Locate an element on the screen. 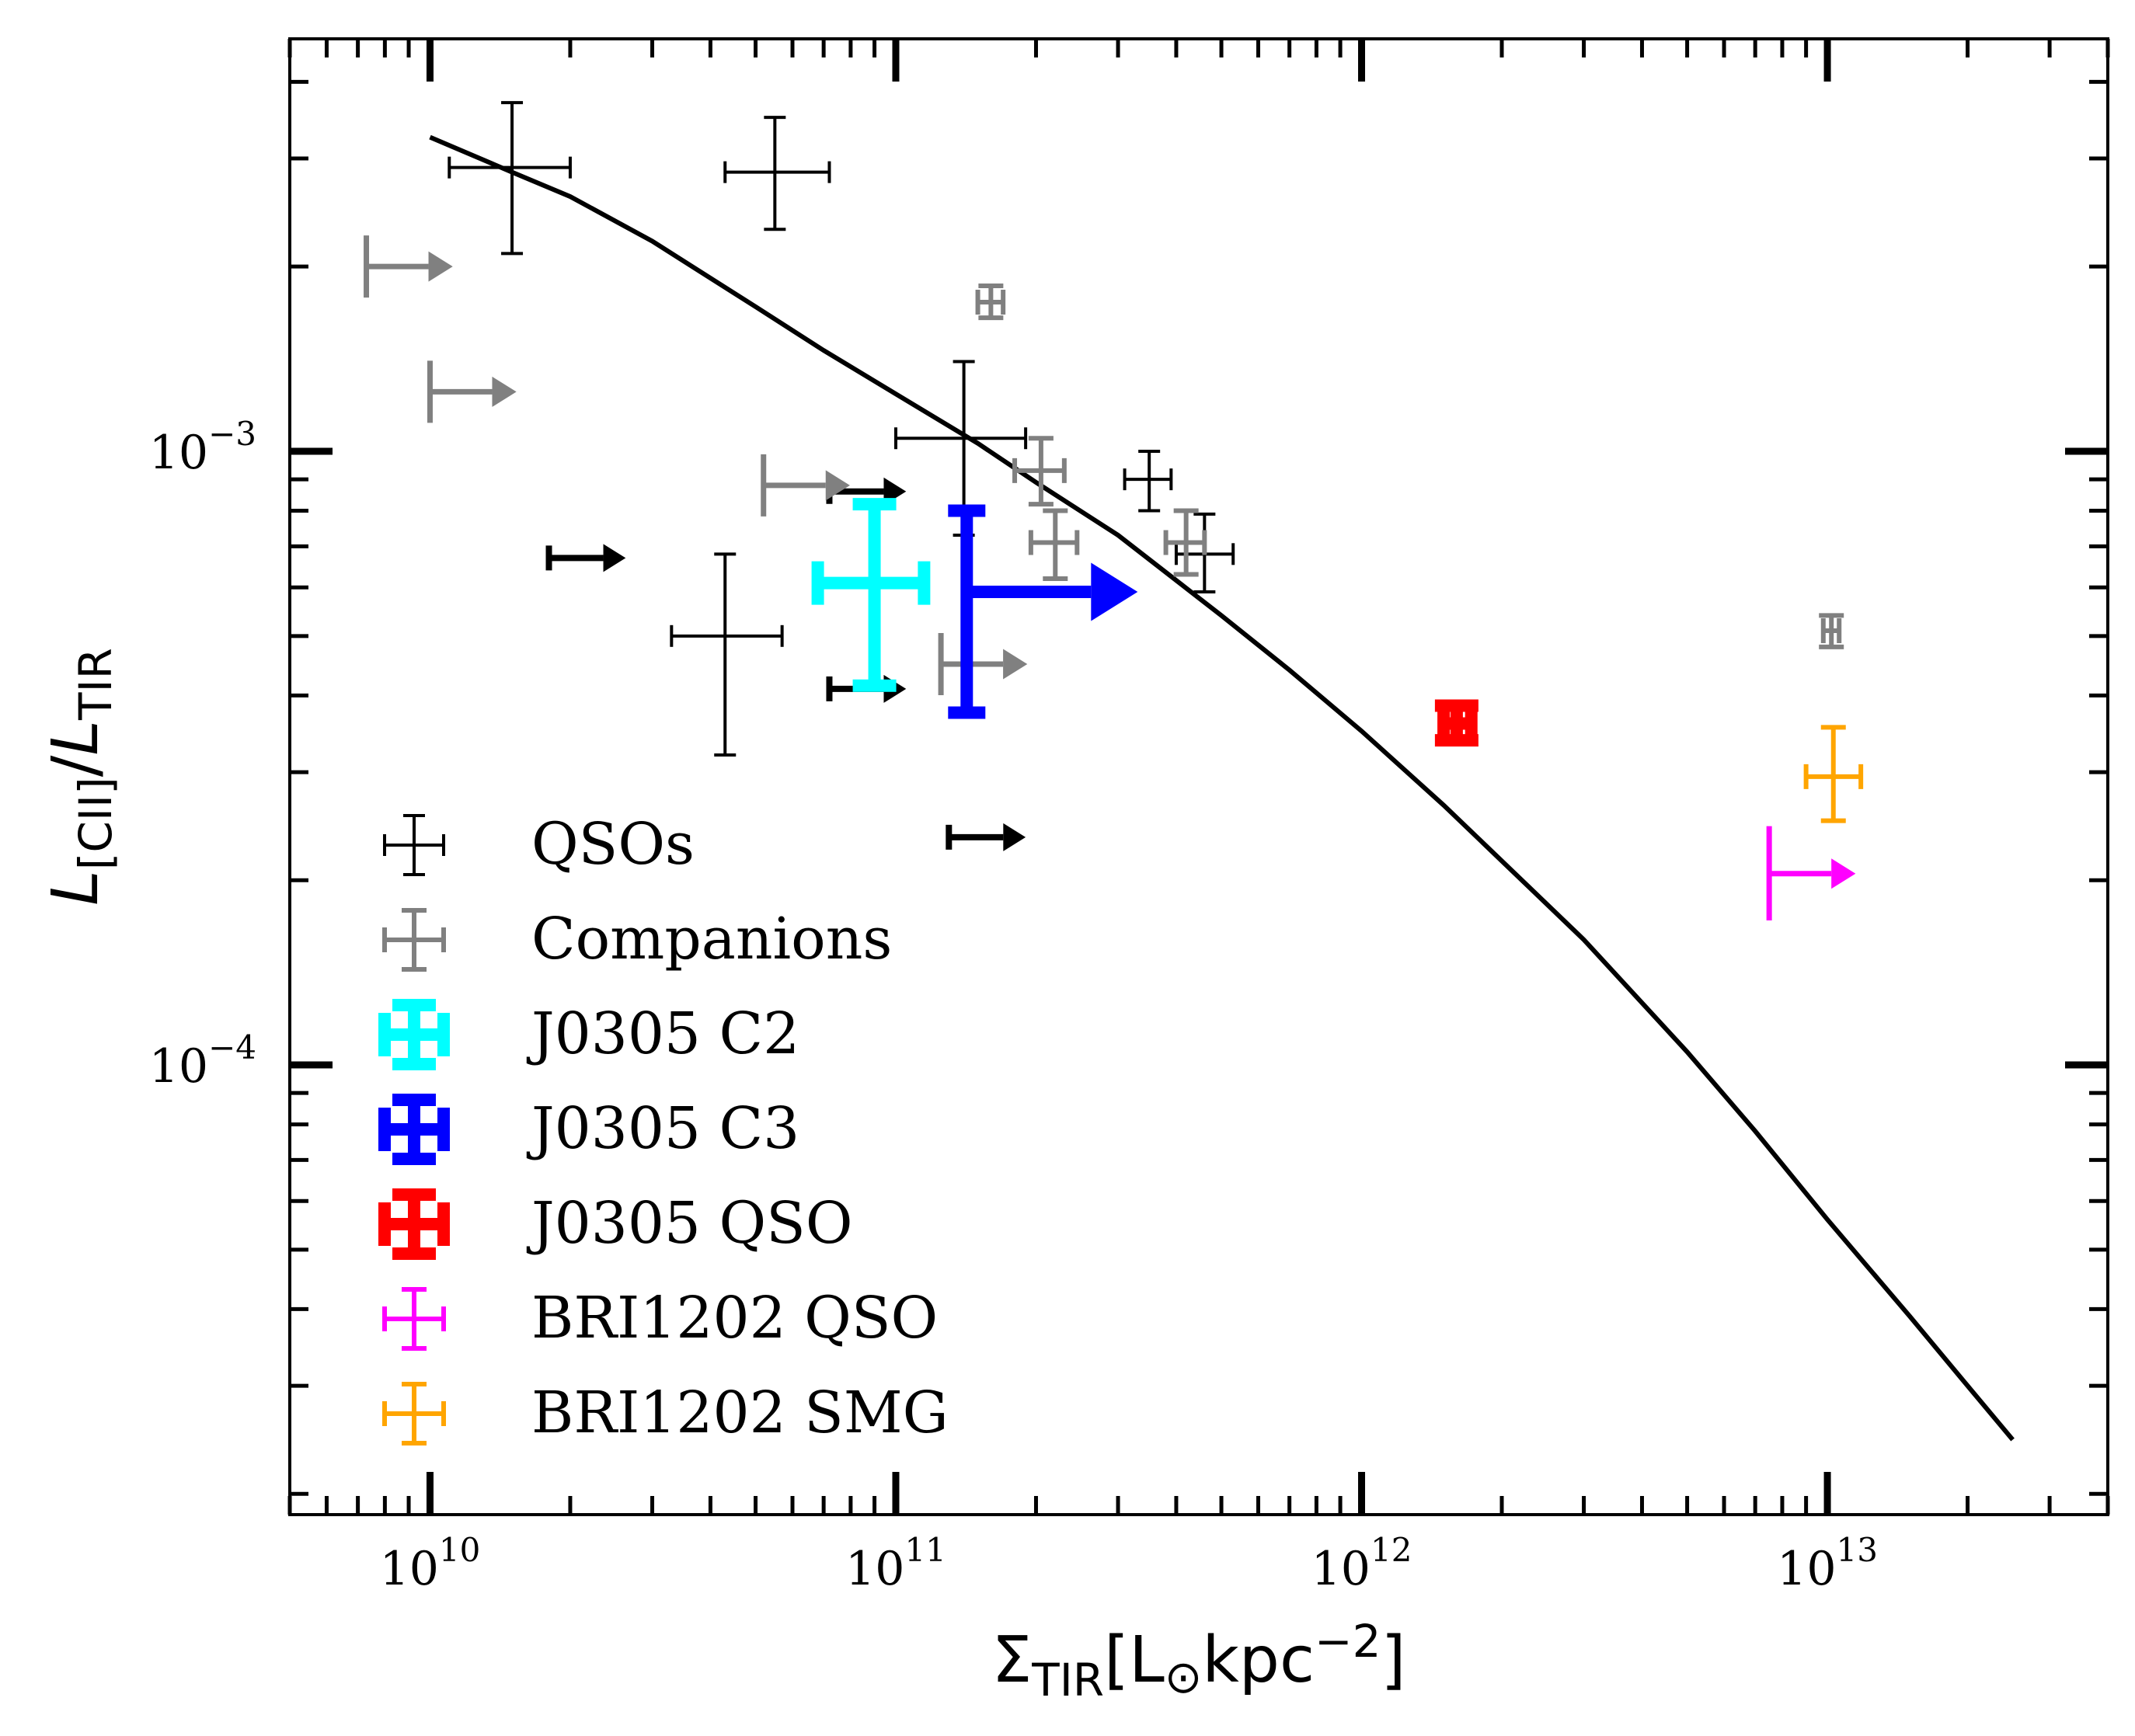  legend-item: J0305 C2 is located at coordinates (588, 1034).